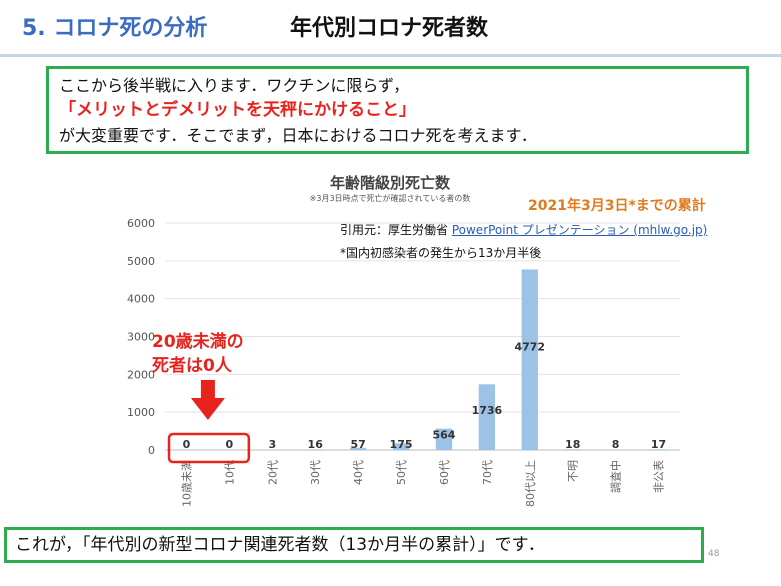  What do you see at coordinates (390, 55) in the screenshot?
I see `header-divider` at bounding box center [390, 55].